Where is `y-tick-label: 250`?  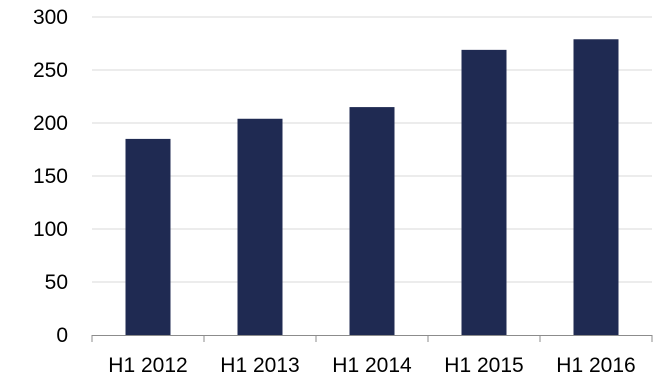 y-tick-label: 250 is located at coordinates (50, 70).